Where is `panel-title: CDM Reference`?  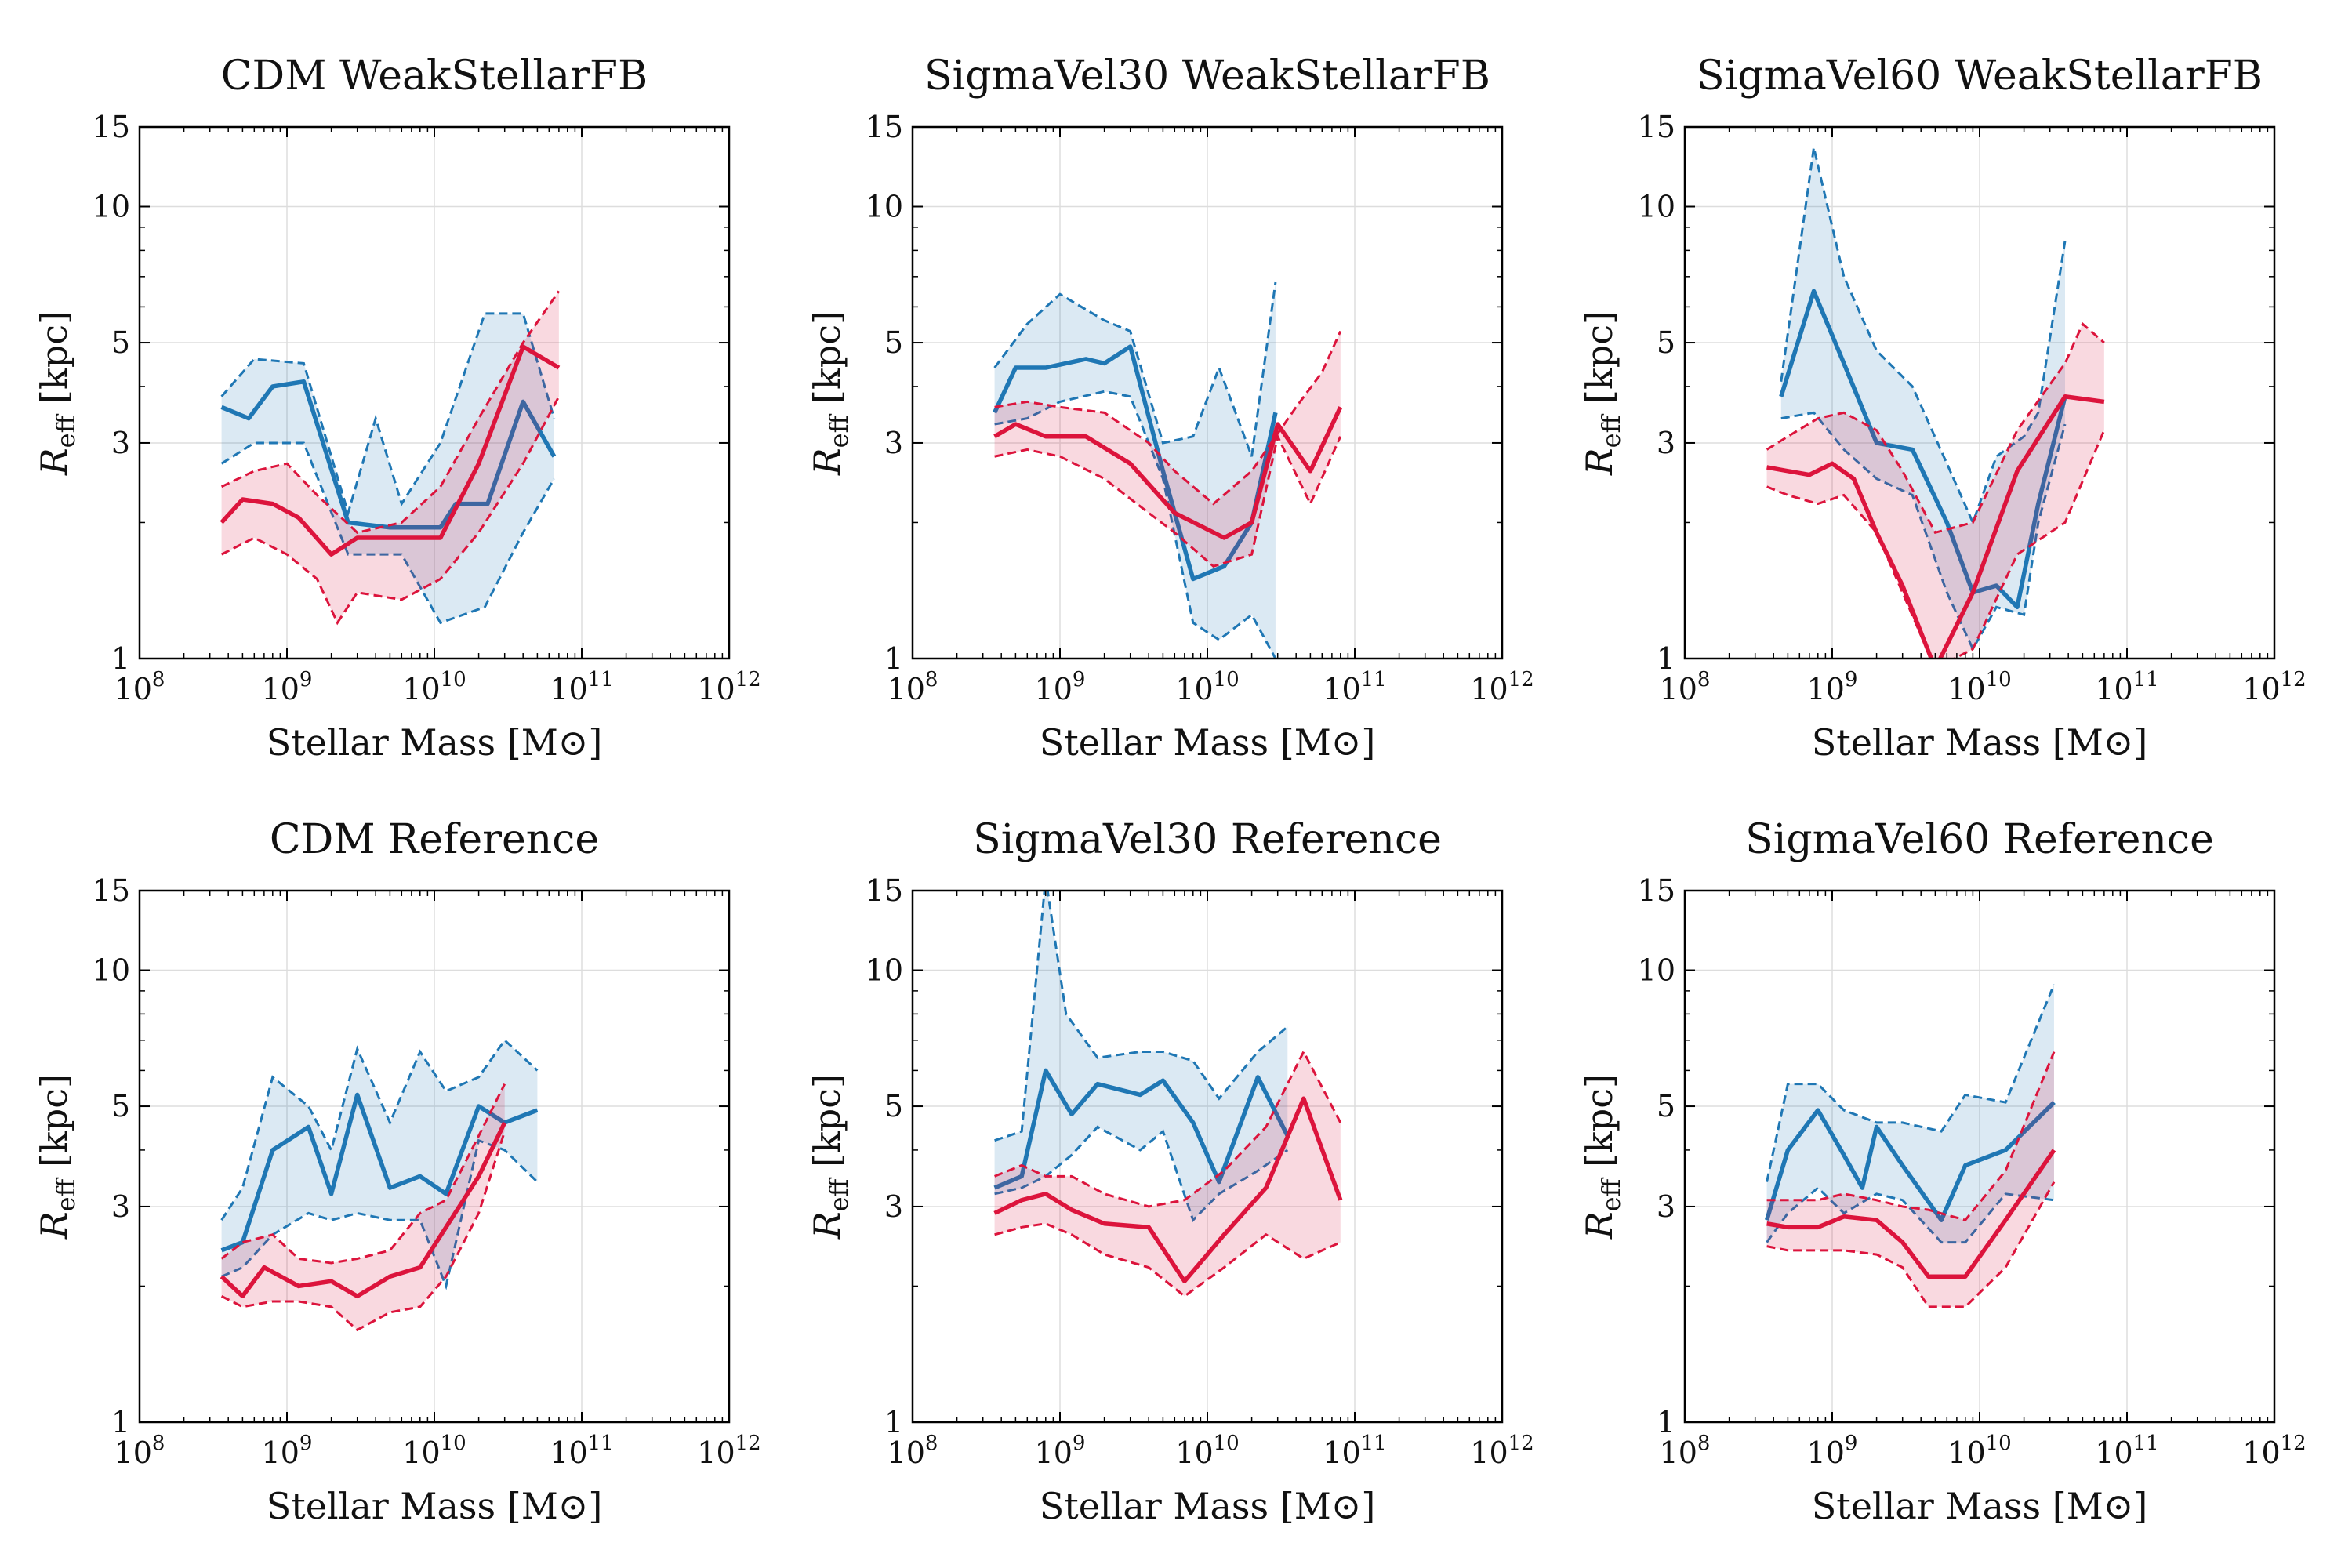 panel-title: CDM Reference is located at coordinates (434, 839).